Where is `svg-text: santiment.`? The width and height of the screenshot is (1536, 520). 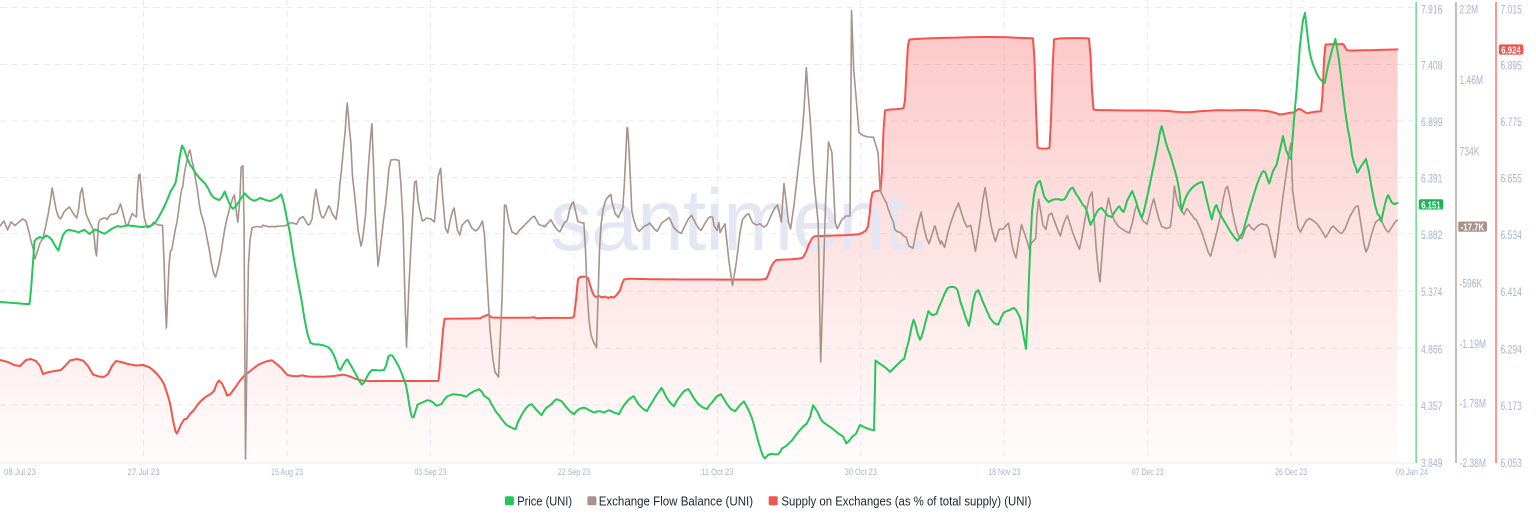
svg-text: santiment. is located at coordinates (739, 220).